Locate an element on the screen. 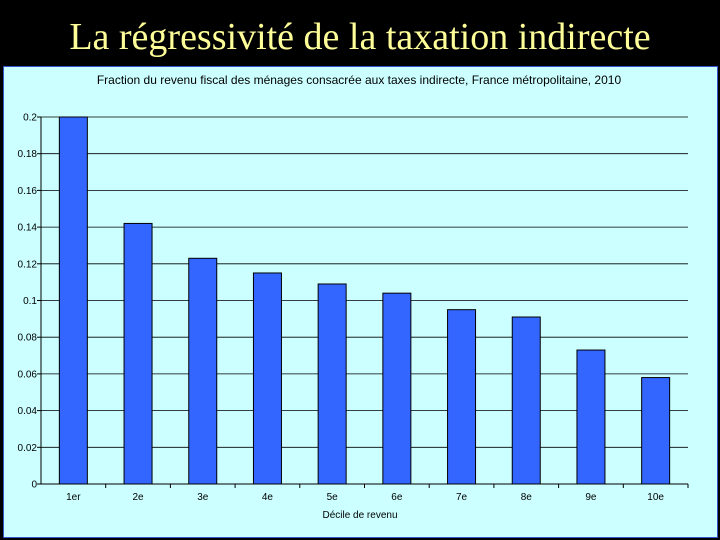 This screenshot has width=720, height=540. x-tick-label: 5e is located at coordinates (333, 497).